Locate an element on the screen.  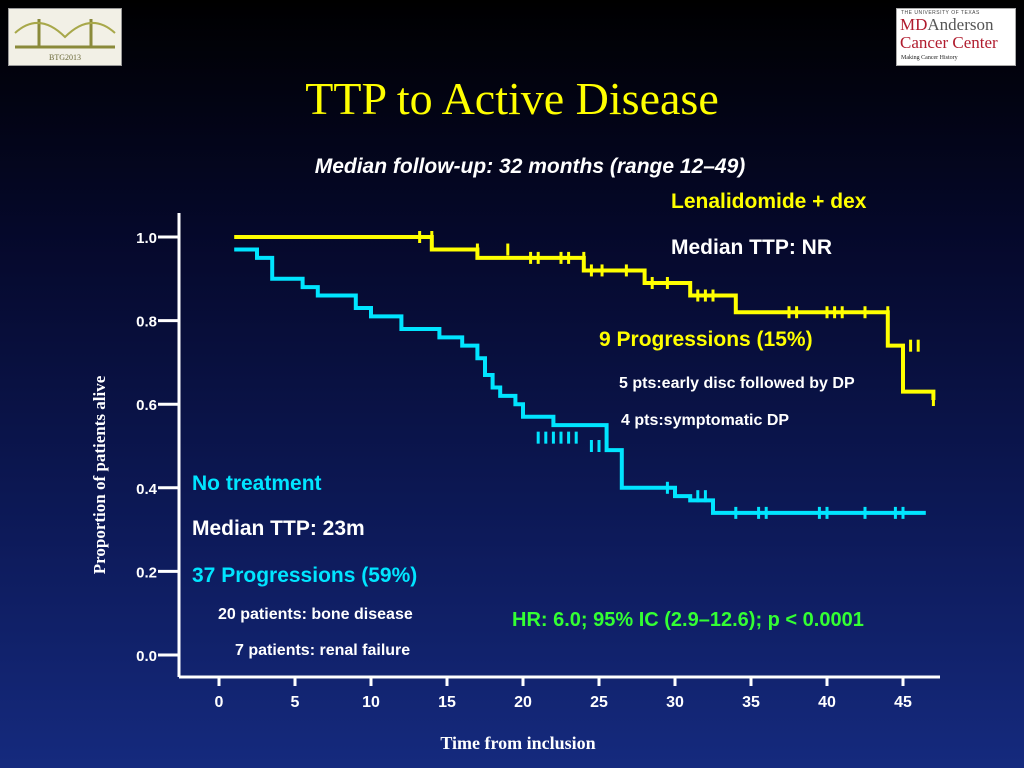
nt-median-ttp: Median TTP: 23m is located at coordinates (278, 528).